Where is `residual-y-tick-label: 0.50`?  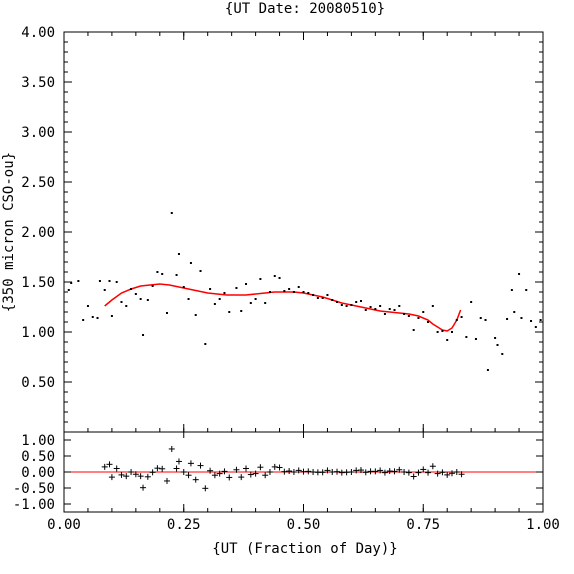
residual-y-tick-label: 0.50 is located at coordinates (38, 457).